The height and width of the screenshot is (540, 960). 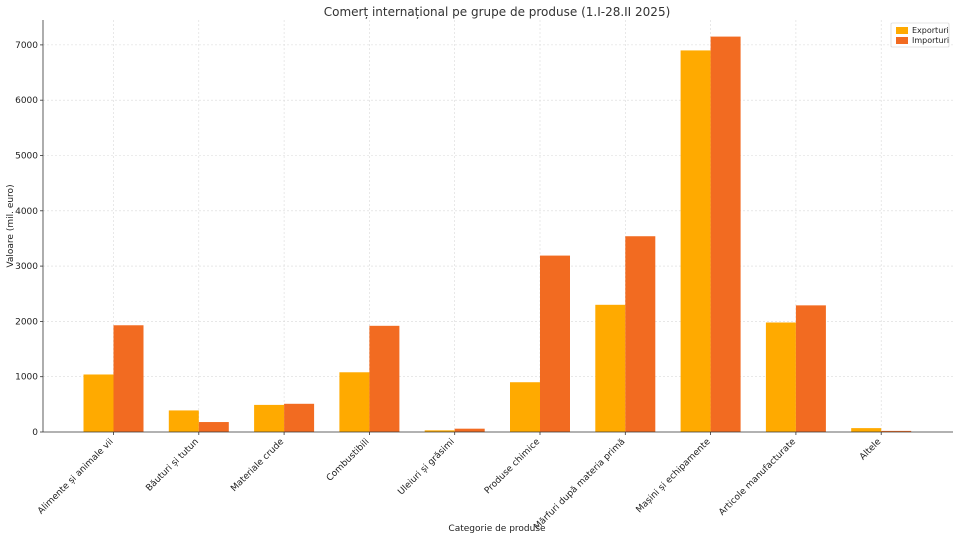 I want to click on x-tick-label: Materiale crude, so click(x=257, y=465).